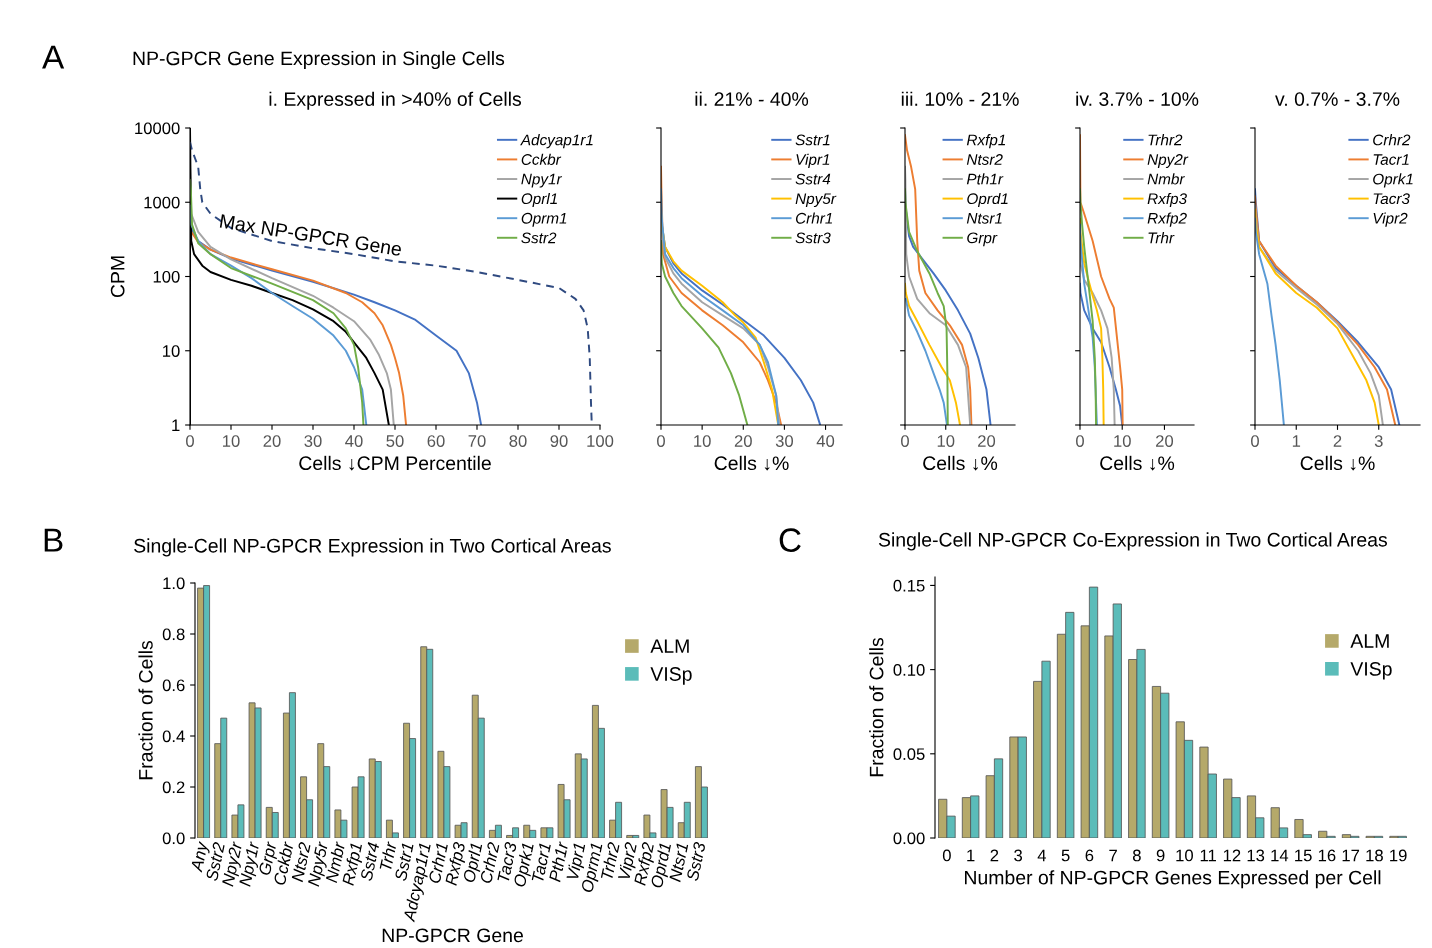  Describe the element at coordinates (1393, 180) in the screenshot. I see `legend-label: Oprk1` at that location.